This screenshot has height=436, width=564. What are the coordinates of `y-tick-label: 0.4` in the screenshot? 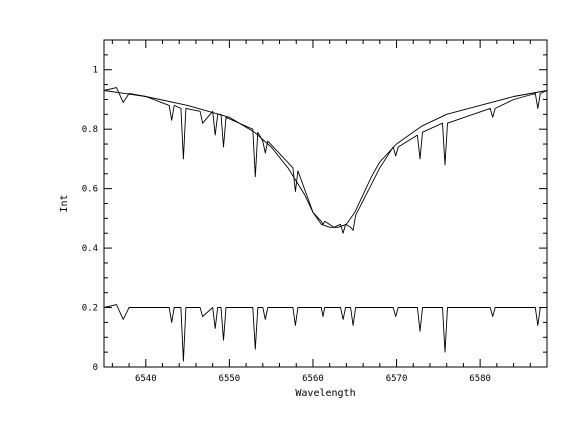 It's located at (90, 249).